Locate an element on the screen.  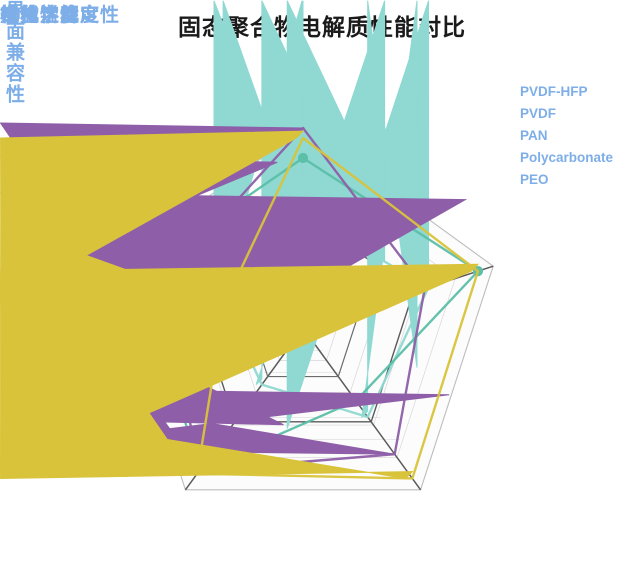
legend-item: PVDF-HFP is located at coordinates (545, 91).